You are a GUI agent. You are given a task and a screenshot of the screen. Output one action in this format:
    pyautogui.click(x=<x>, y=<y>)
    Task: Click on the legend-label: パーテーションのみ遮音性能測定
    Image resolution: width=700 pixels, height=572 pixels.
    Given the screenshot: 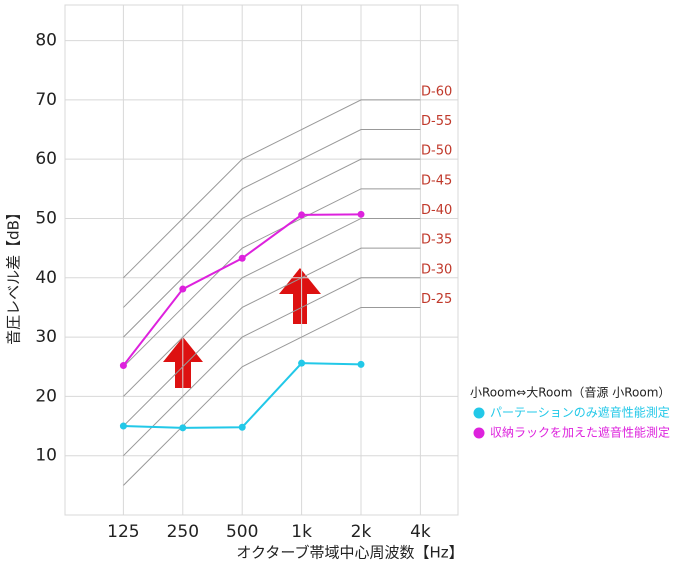 What is the action you would take?
    pyautogui.click(x=580, y=412)
    